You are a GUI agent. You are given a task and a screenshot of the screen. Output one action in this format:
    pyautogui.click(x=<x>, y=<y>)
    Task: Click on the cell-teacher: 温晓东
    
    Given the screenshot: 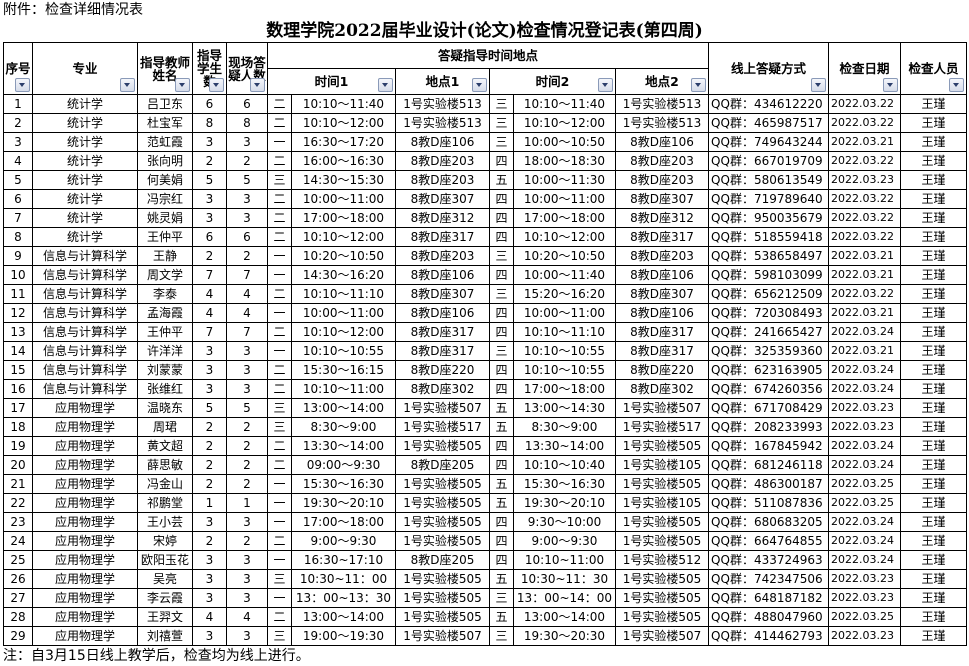 What is the action you would take?
    pyautogui.click(x=165, y=408)
    